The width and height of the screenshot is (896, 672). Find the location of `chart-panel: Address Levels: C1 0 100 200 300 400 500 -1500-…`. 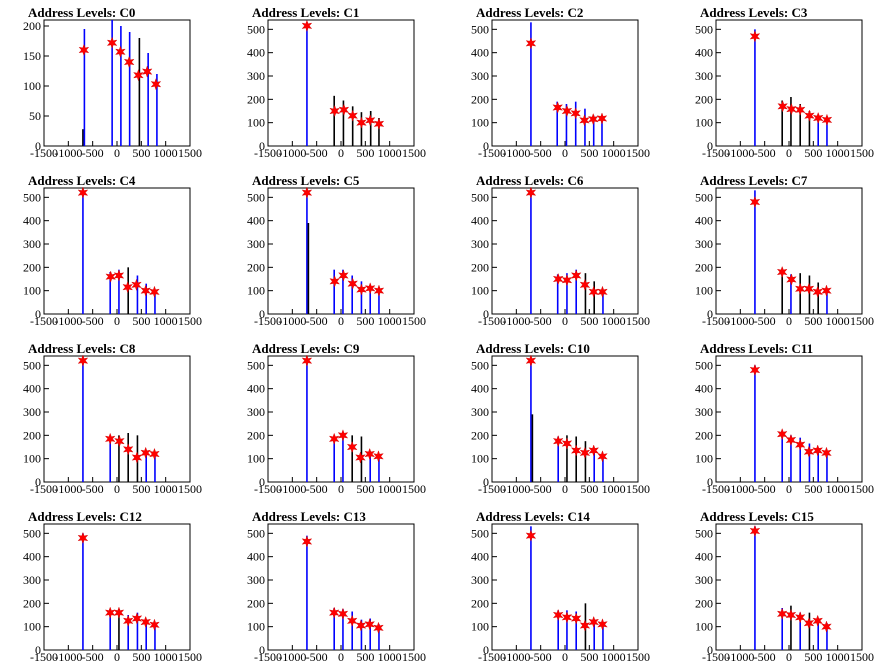

chart-panel: Address Levels: C1 0 100 200 300 400 500 -1500-… is located at coordinates (336, 84).